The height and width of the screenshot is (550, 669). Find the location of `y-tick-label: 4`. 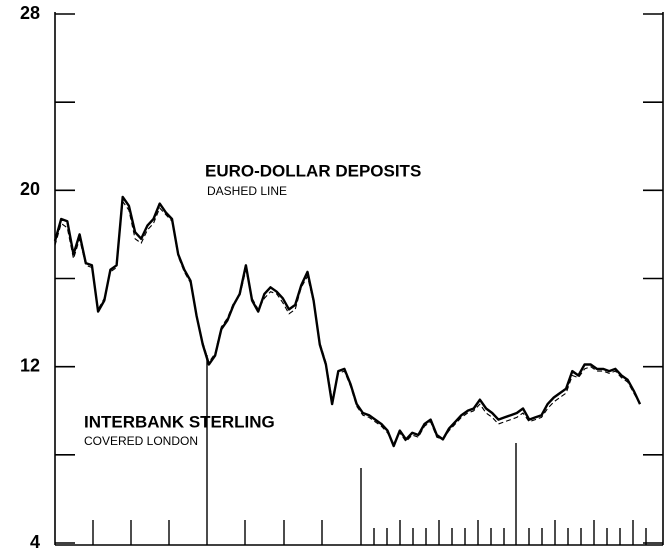

y-tick-label: 4 is located at coordinates (35, 541).